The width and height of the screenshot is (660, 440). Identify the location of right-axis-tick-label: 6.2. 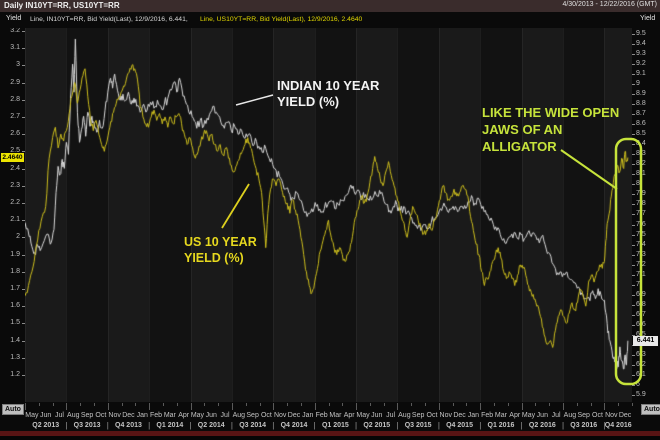
(641, 364).